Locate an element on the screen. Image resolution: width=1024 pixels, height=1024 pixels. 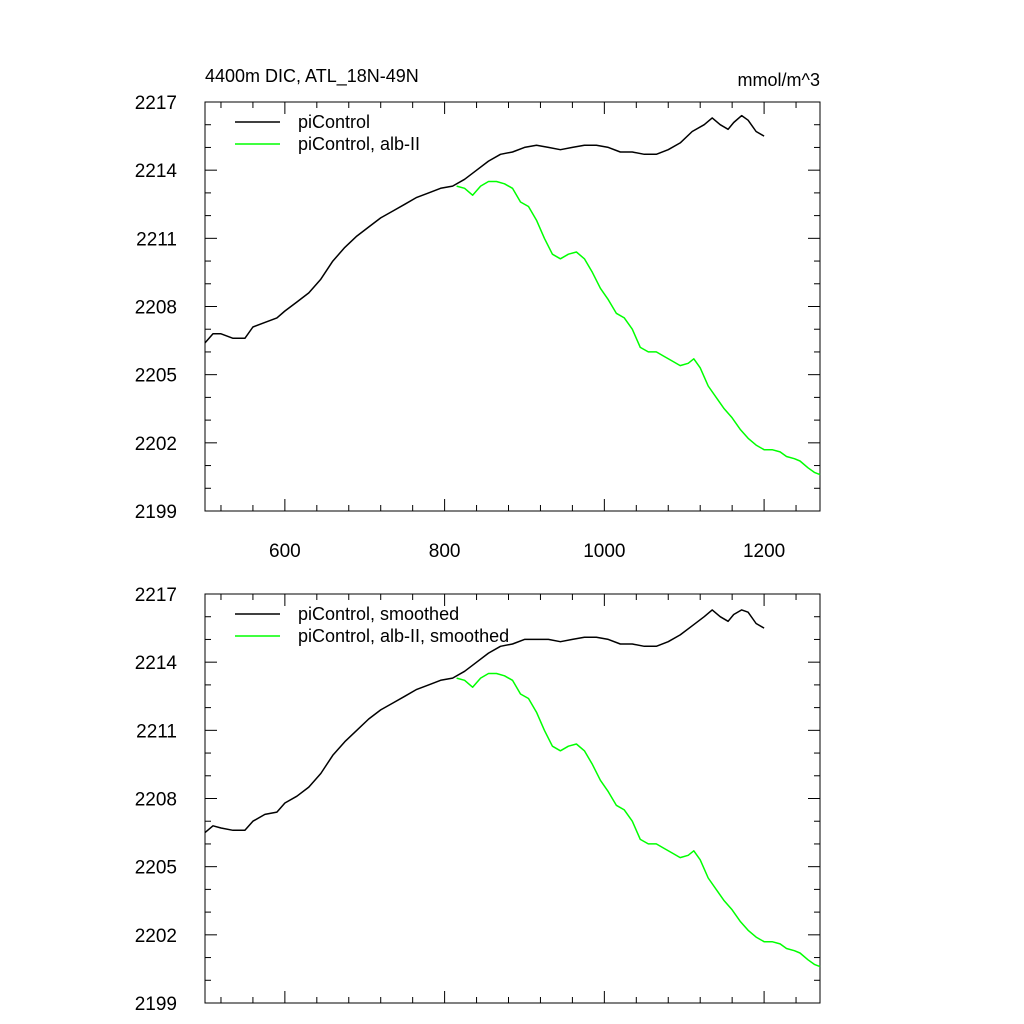
legend-label: piControl, alb-II, smoothed is located at coordinates (403, 636).